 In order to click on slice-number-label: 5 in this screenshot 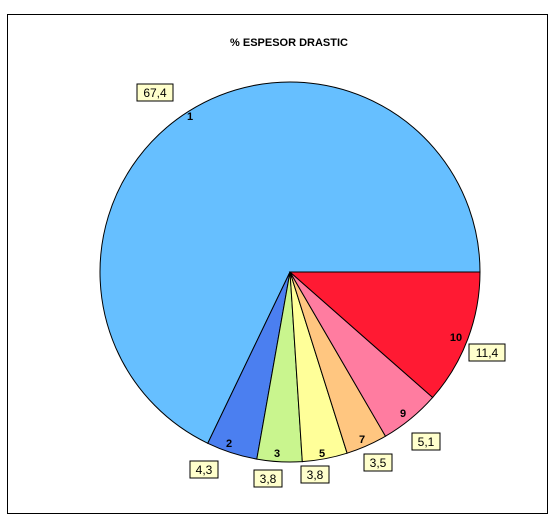, I will do `click(322, 454)`.